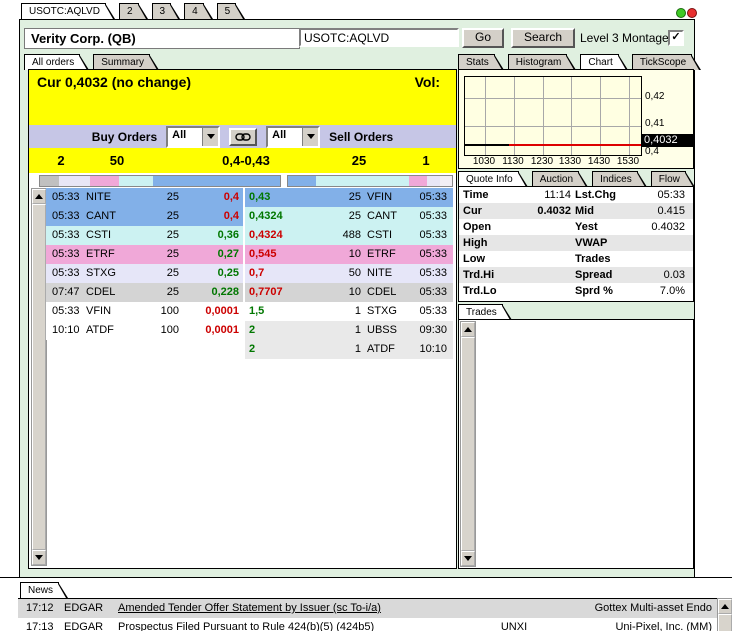  Describe the element at coordinates (653, 608) in the screenshot. I see `news-company: Gottex Multi-asset Endo` at that location.